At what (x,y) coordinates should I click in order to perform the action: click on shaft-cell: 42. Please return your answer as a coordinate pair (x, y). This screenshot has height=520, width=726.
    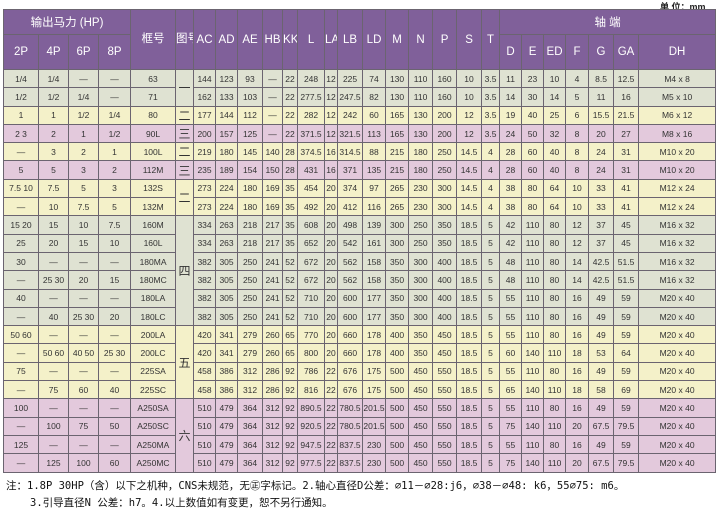
    Looking at the image, I should click on (511, 225).